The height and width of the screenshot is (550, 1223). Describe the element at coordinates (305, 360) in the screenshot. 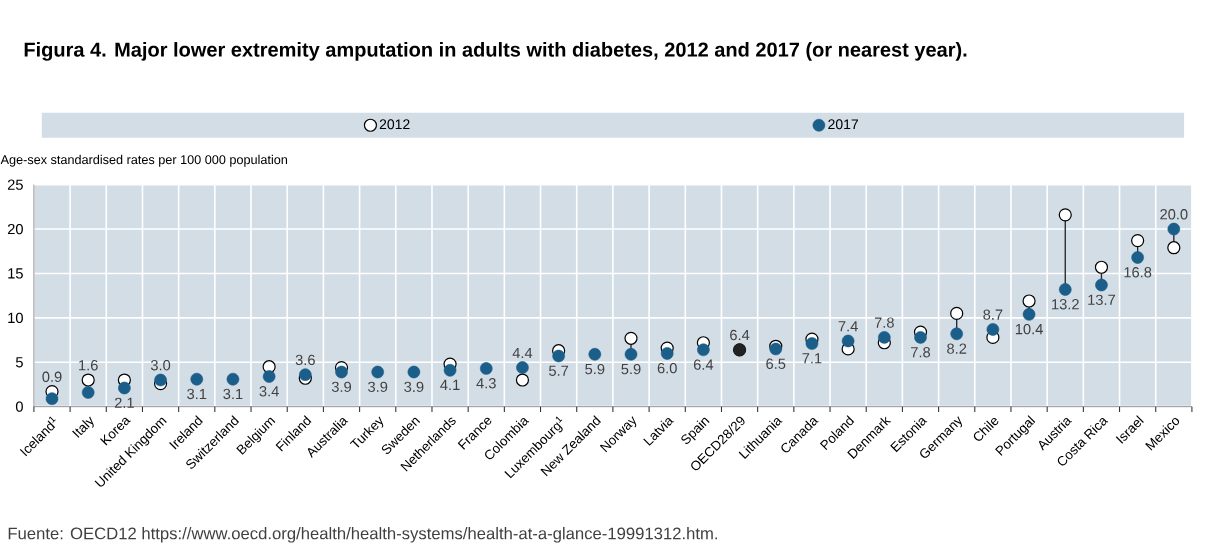

I see `data-label: 3.6` at that location.